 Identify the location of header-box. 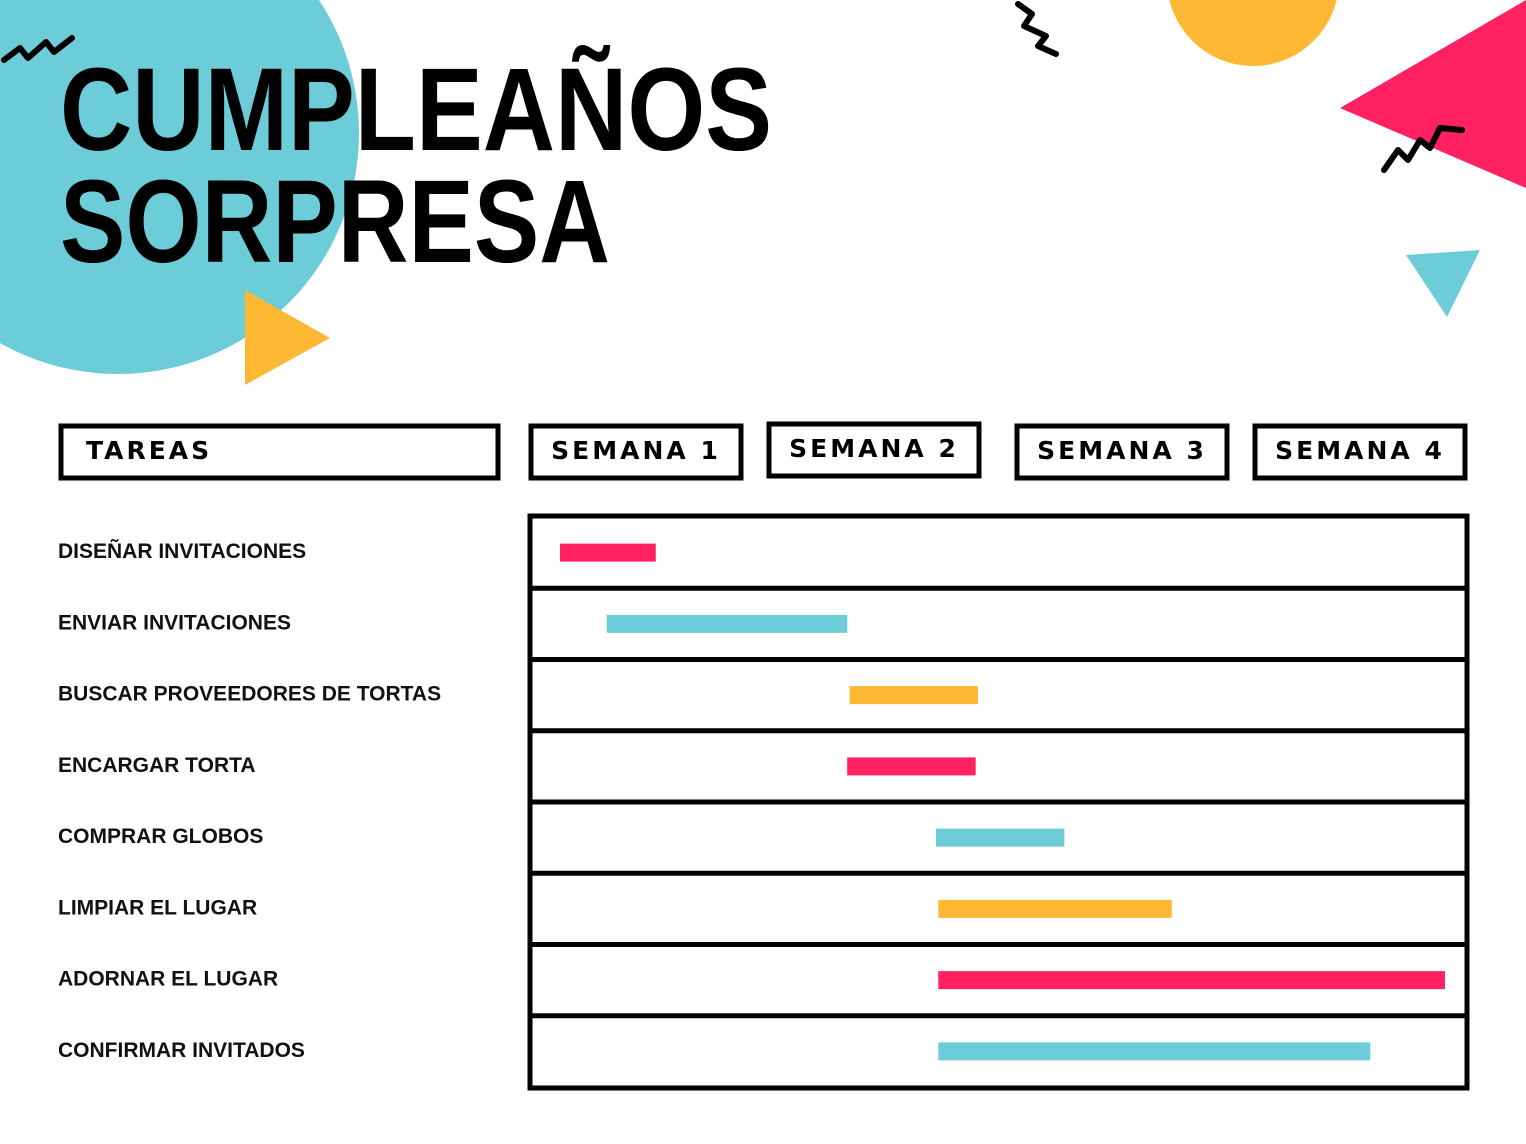
(279, 452).